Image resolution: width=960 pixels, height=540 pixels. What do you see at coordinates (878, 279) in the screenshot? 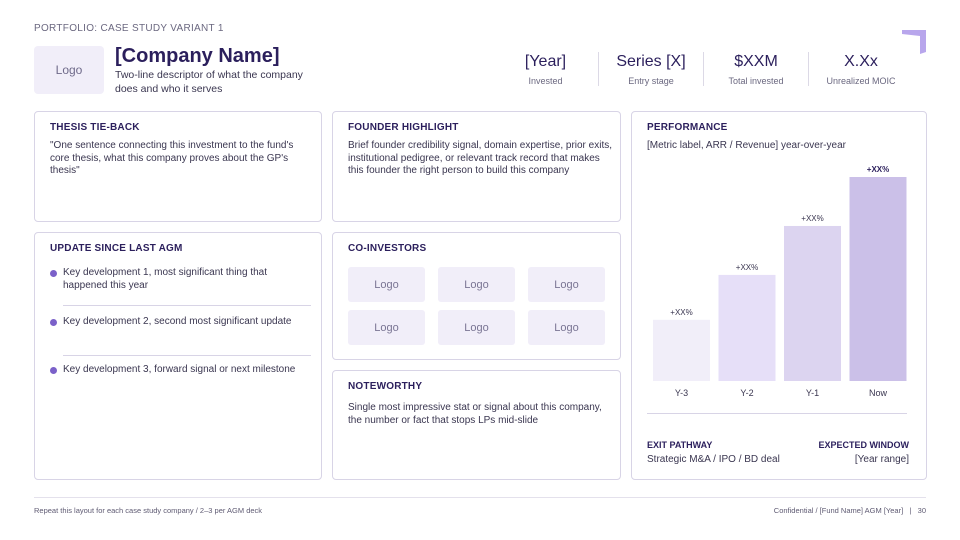
I see `bar-now` at bounding box center [878, 279].